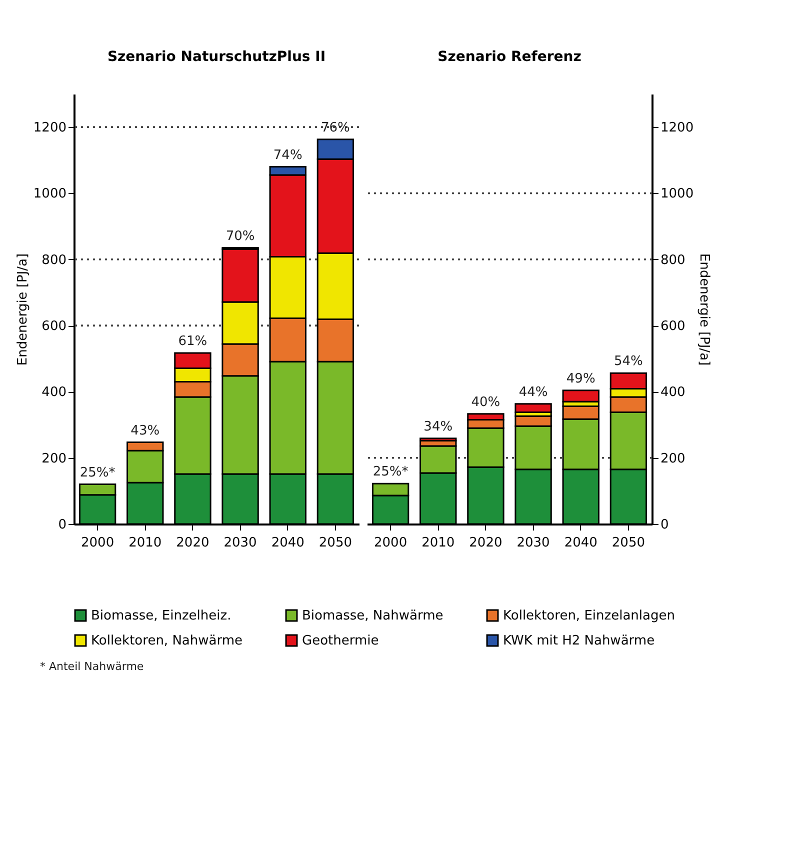  What do you see at coordinates (579, 641) in the screenshot?
I see `legend-label: KWK mit H2 Nahwärme` at bounding box center [579, 641].